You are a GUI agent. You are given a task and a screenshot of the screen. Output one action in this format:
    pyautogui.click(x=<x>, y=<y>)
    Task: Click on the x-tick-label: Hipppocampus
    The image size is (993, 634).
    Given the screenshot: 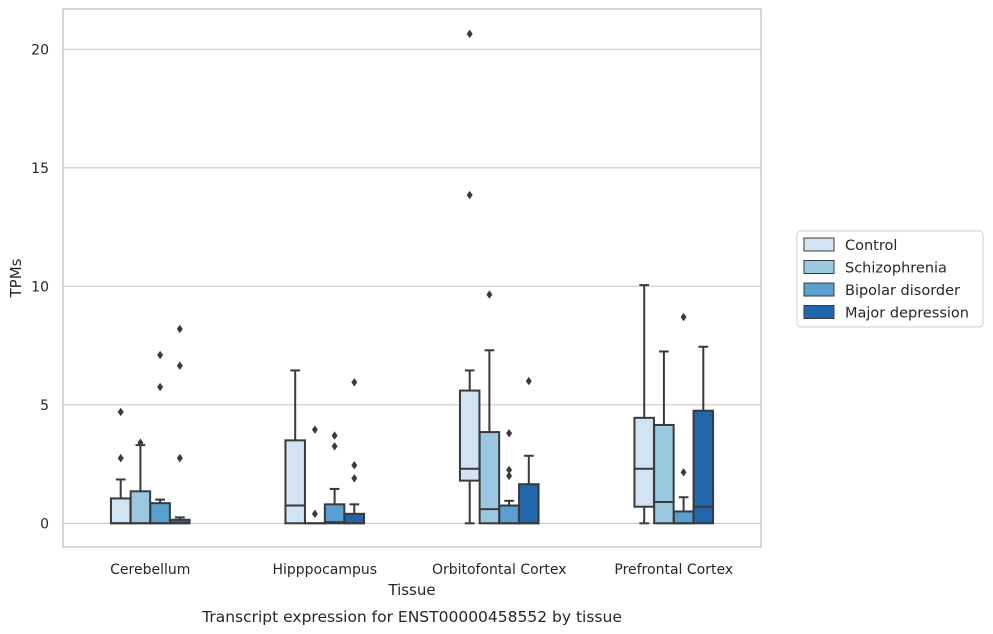 What is the action you would take?
    pyautogui.click(x=324, y=570)
    